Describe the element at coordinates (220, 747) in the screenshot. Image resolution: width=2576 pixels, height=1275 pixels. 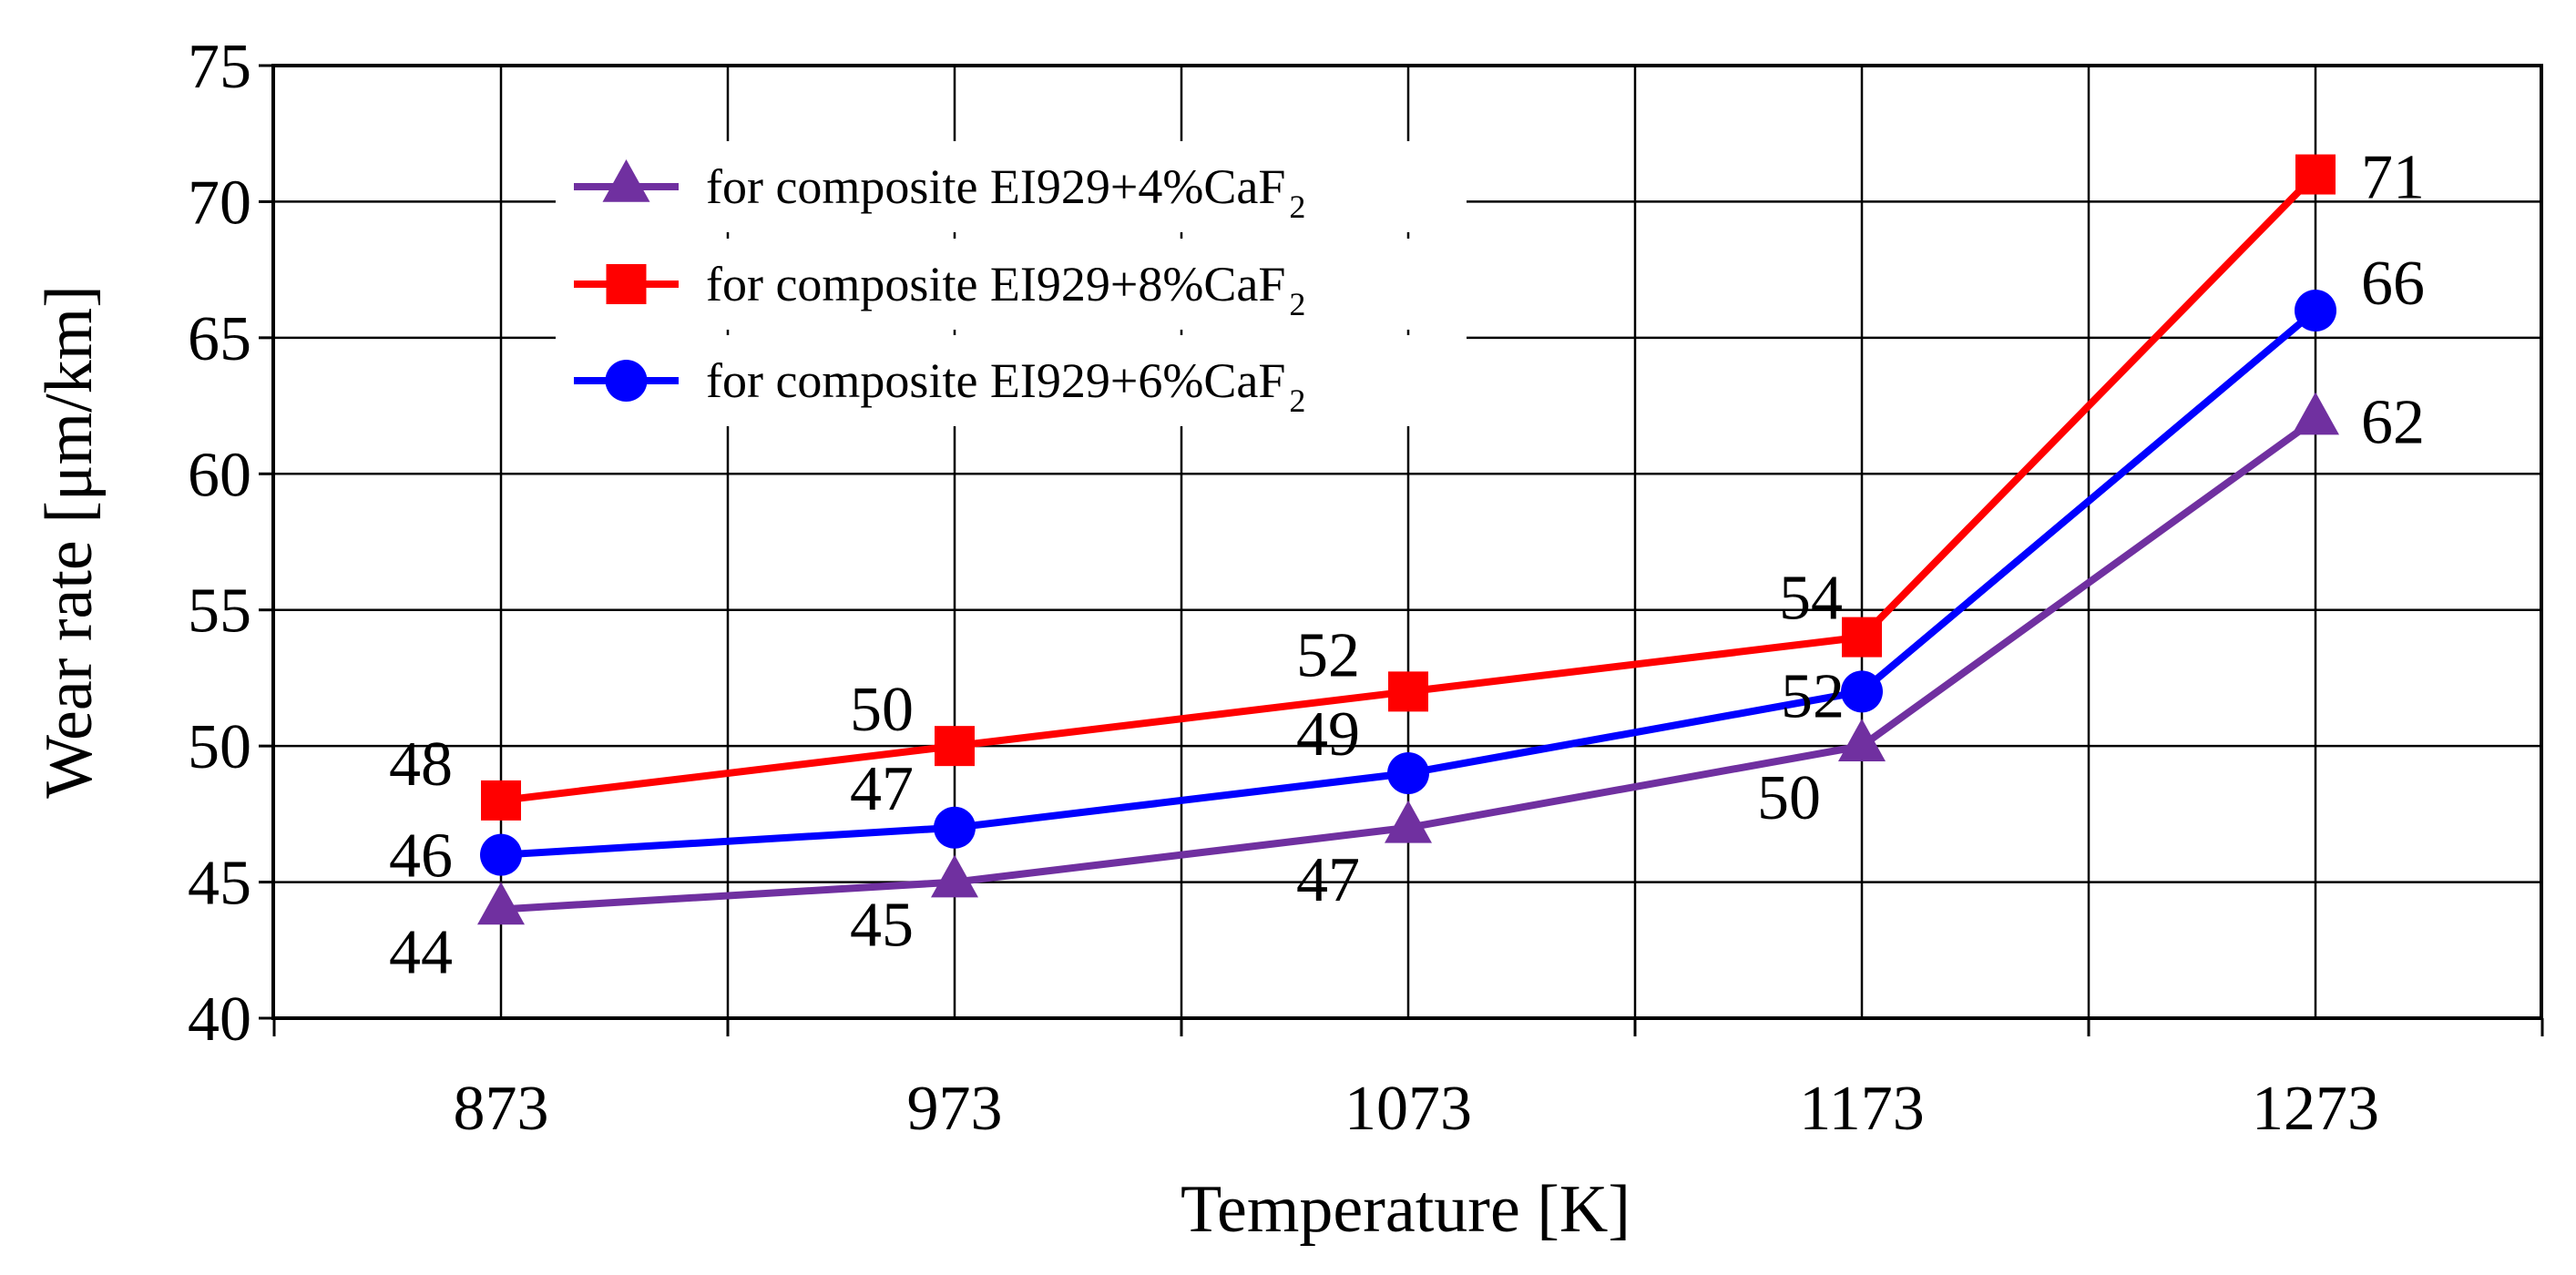
I see `y-tick-label: 50` at that location.